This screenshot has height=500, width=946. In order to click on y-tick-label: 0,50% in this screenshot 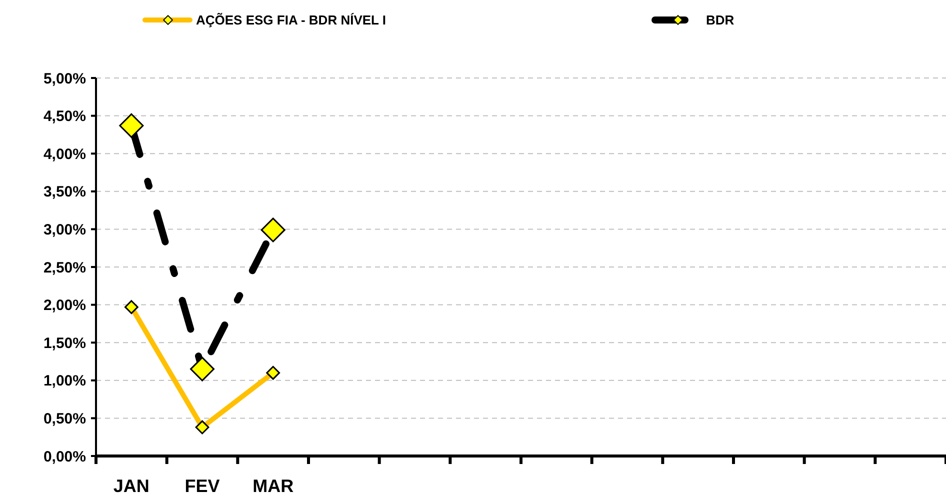, I will do `click(64, 419)`.